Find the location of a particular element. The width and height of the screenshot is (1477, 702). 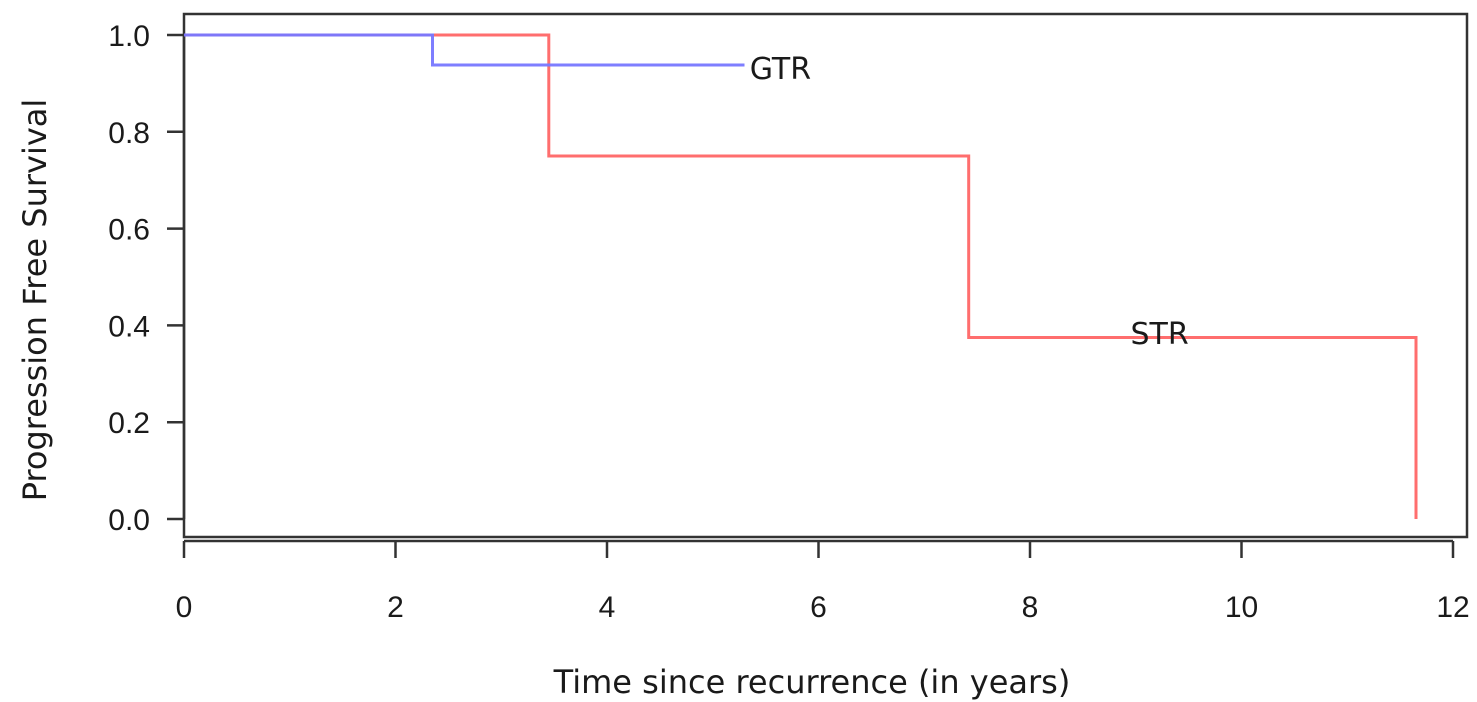

y-tick-label: 0.2 is located at coordinates (129, 423).